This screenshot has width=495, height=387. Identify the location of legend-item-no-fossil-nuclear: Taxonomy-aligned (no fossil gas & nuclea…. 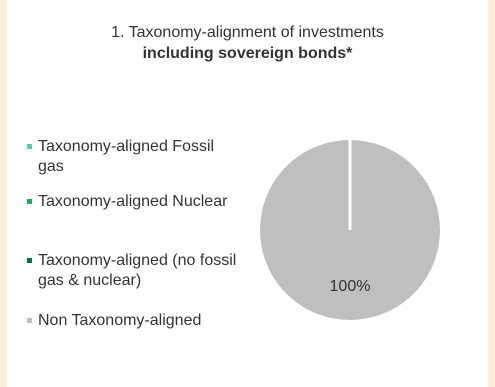
(142, 271).